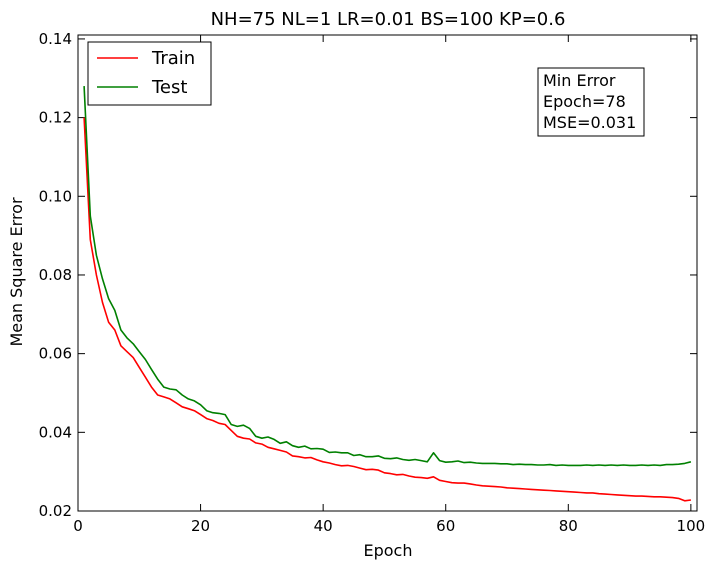 Image resolution: width=717 pixels, height=570 pixels. I want to click on y-tick-label: 0.02, so click(55, 511).